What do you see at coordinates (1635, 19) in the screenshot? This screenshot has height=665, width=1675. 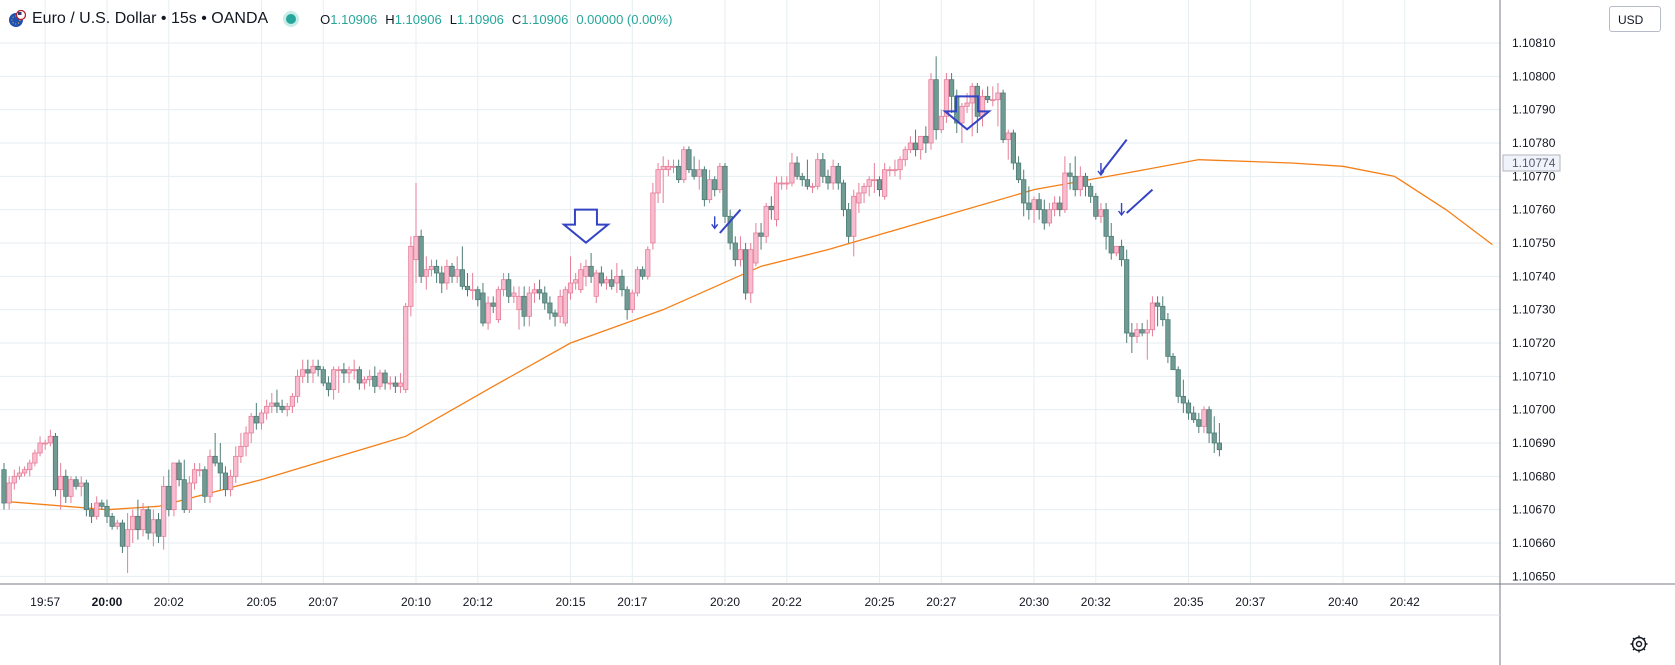 I see `currency-selector: USD` at bounding box center [1635, 19].